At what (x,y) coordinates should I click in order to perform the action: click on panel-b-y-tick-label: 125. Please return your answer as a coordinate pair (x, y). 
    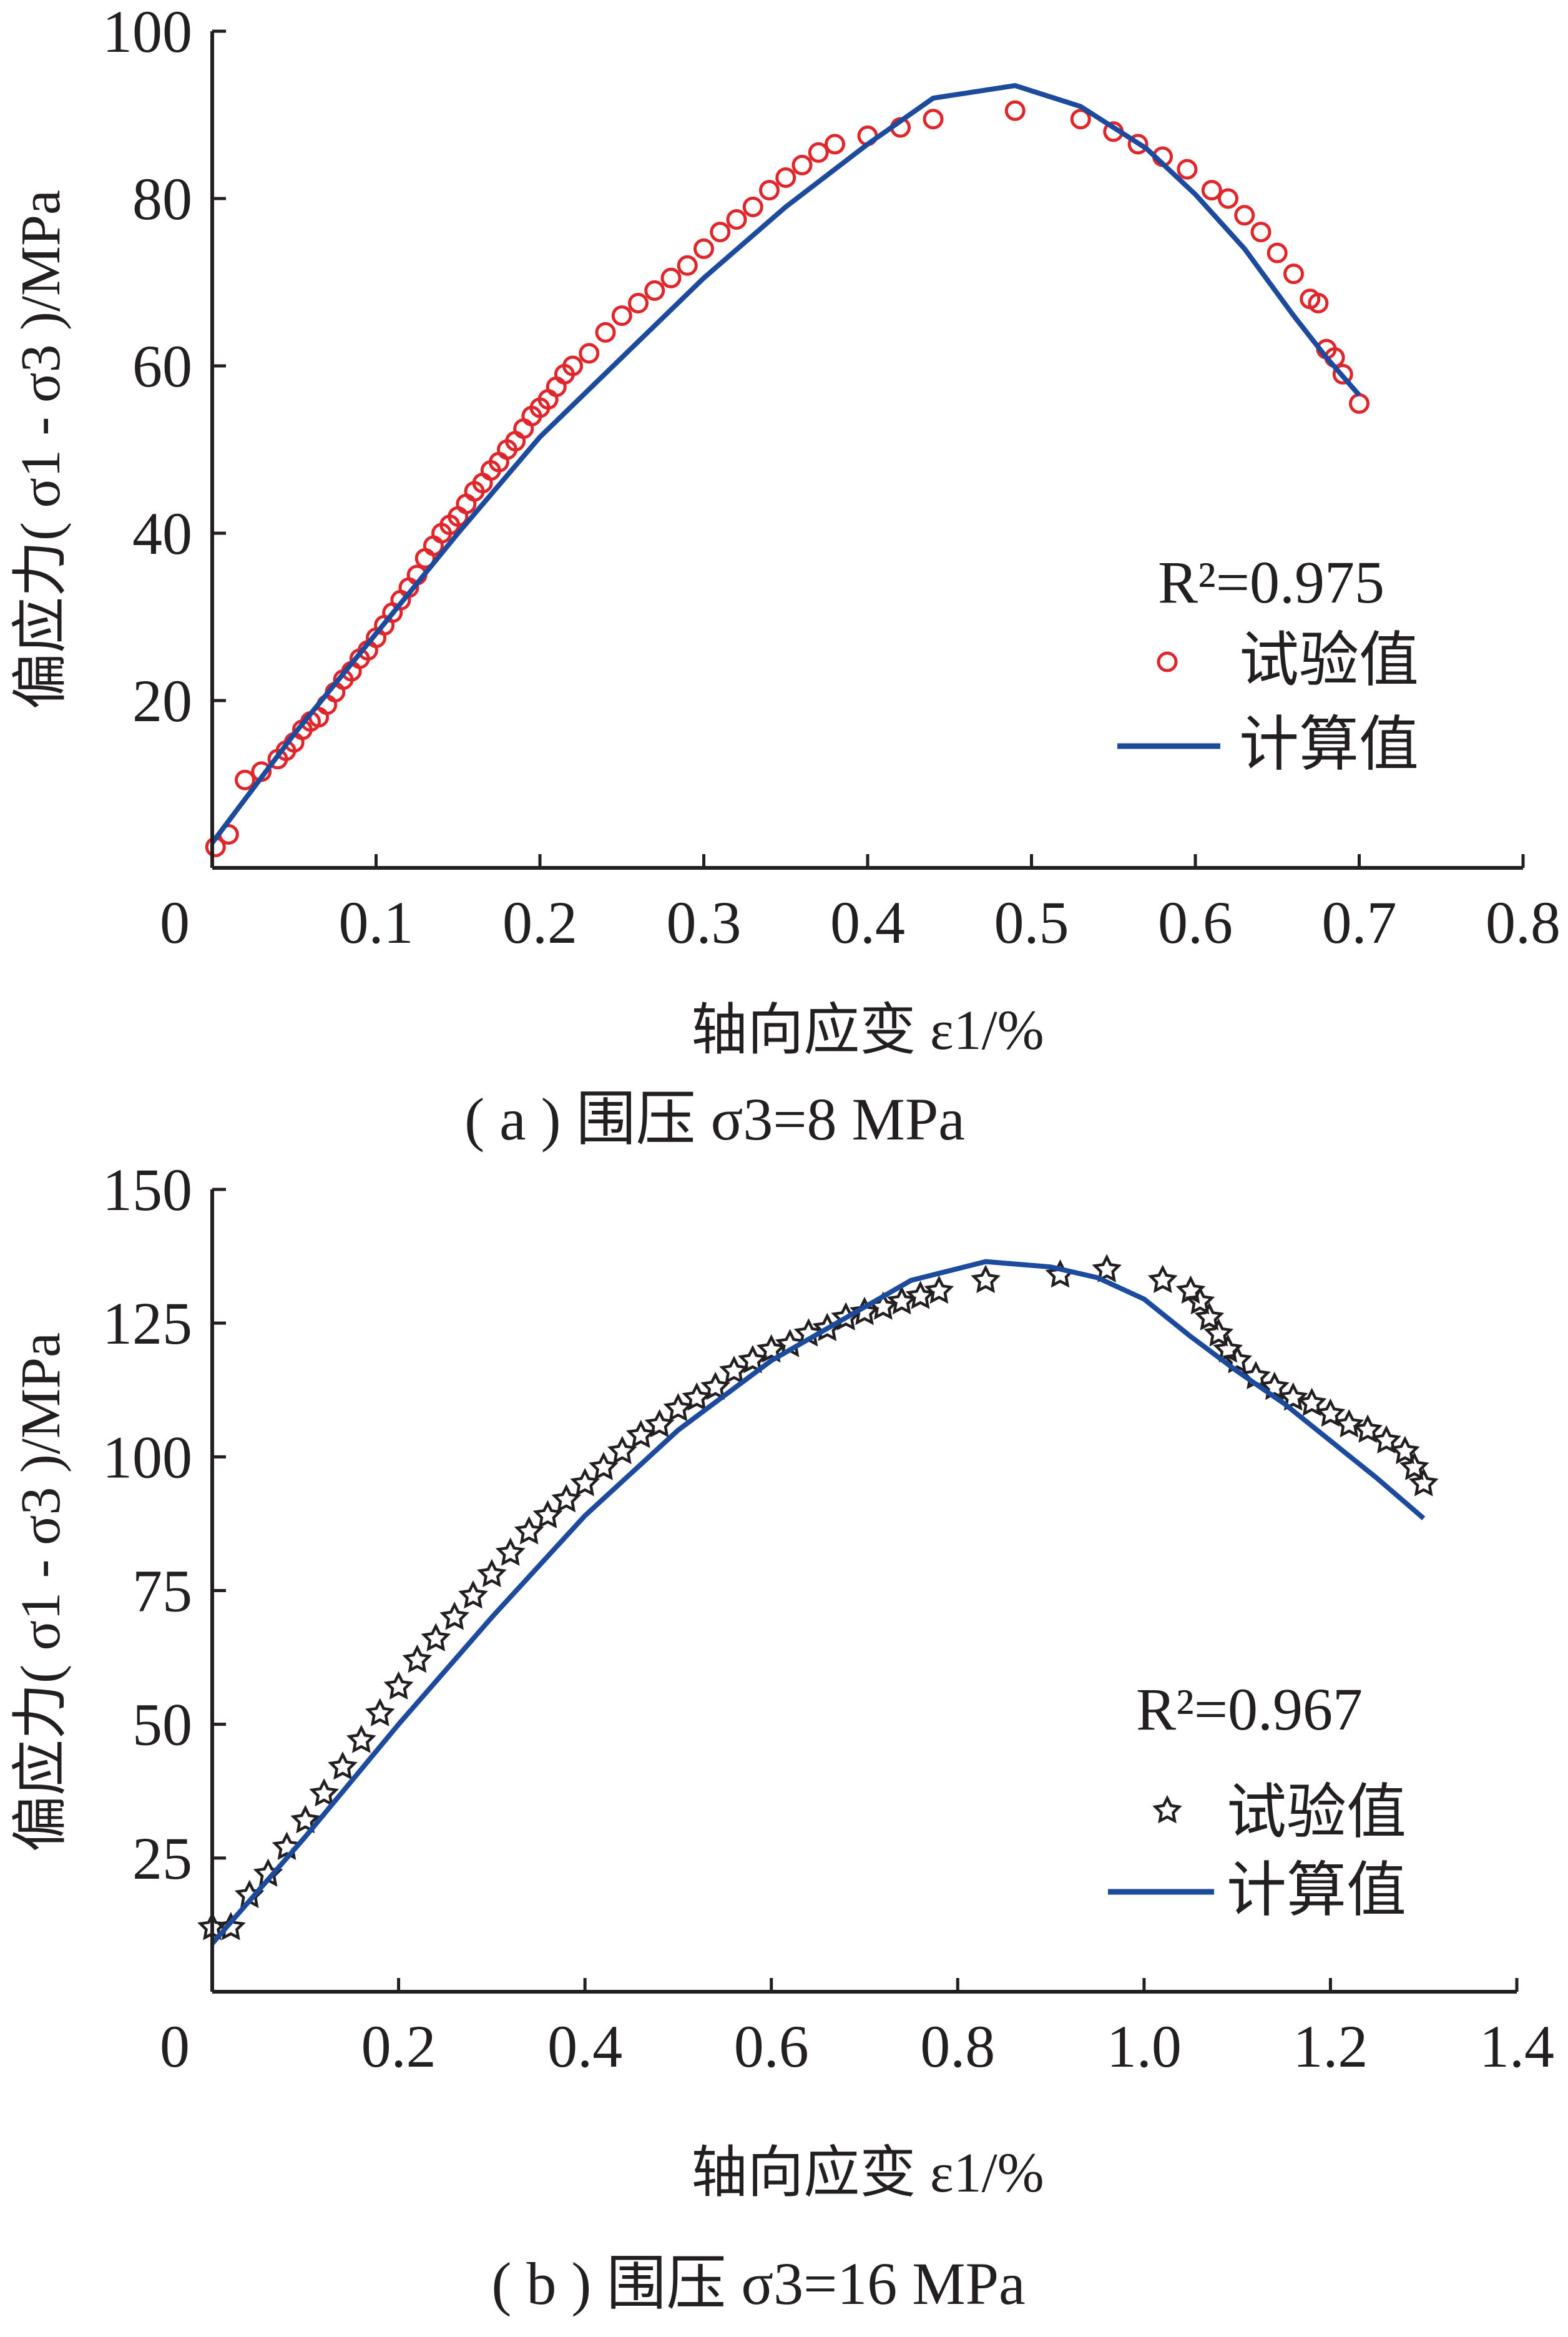
    Looking at the image, I should click on (147, 1323).